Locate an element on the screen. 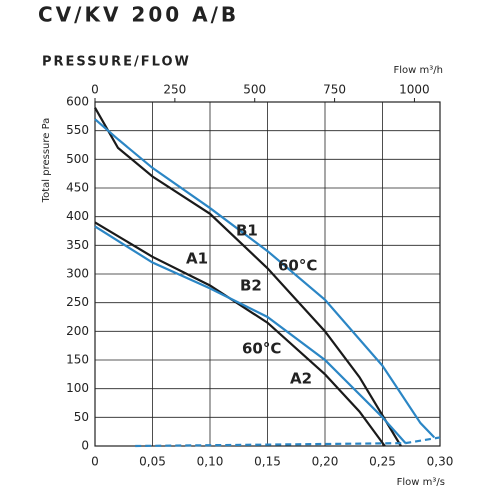  chart-subtitle: PRESSURE/FLOW is located at coordinates (116, 62).